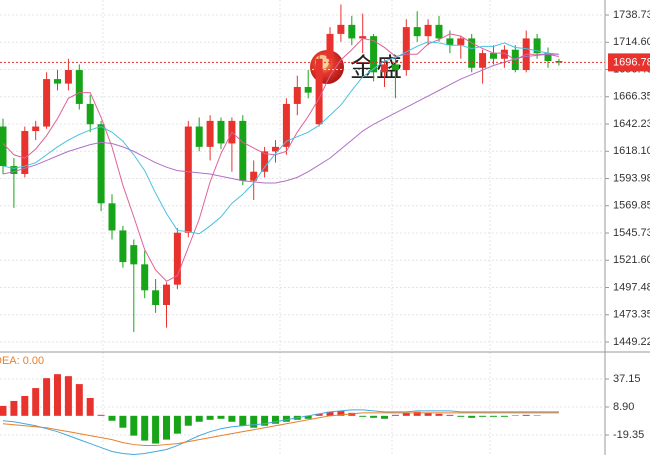  Describe the element at coordinates (623, 407) in the screenshot. I see `y-tick-label: 8.90` at that location.